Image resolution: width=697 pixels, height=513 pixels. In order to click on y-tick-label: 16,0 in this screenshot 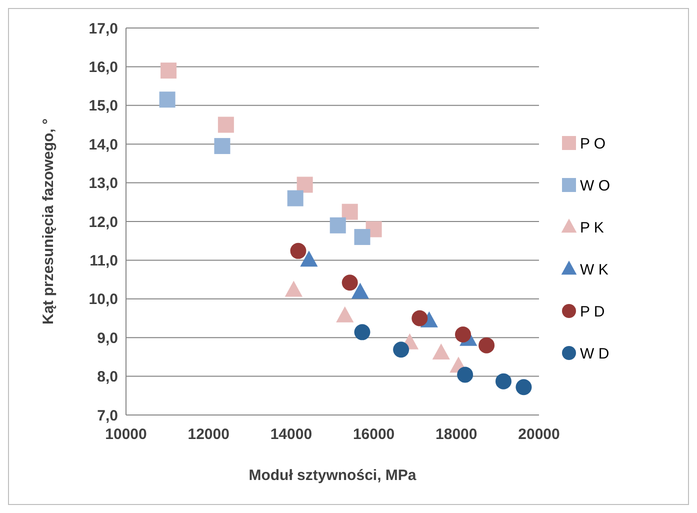, I will do `click(103, 67)`.